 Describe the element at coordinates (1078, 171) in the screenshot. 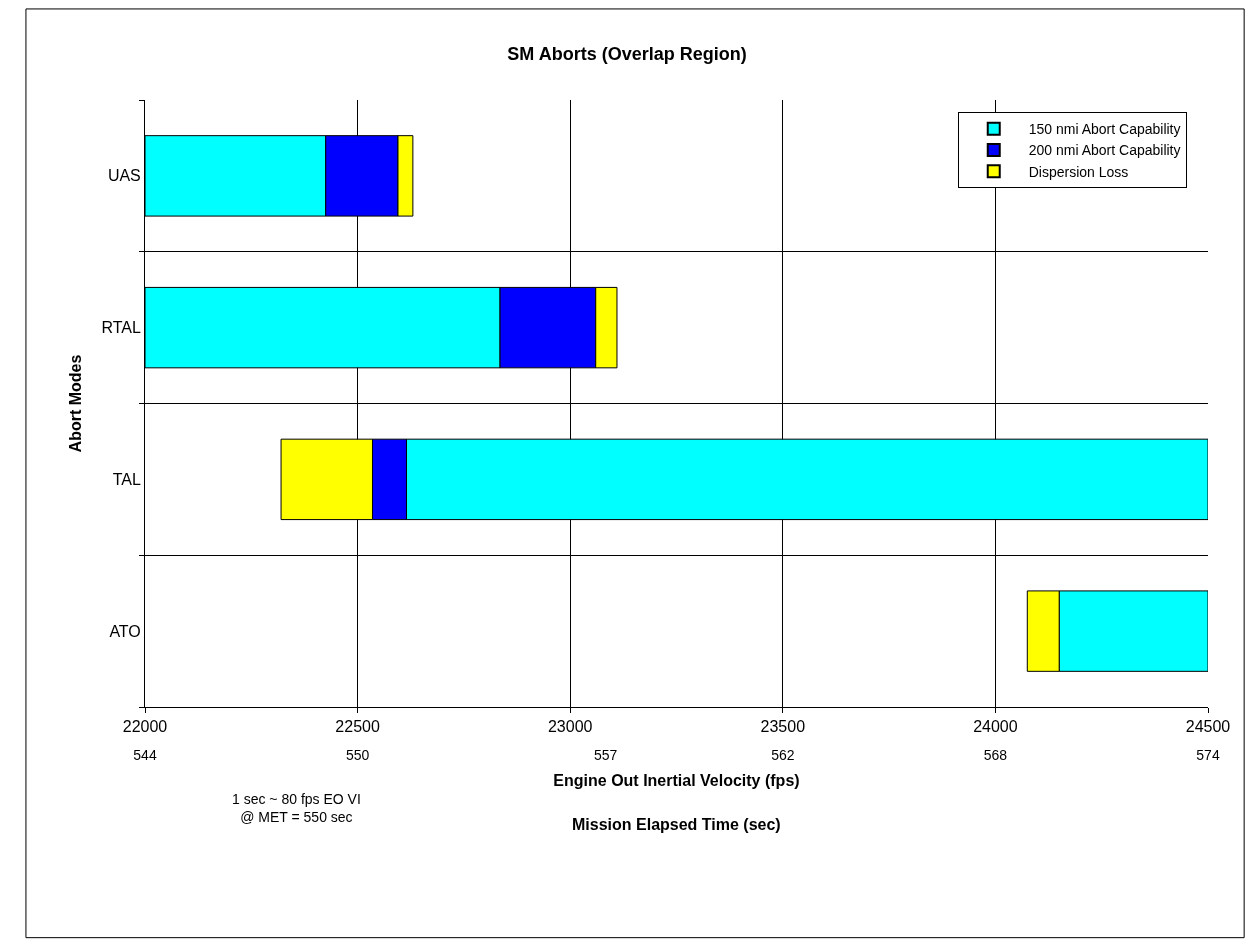

I see `legend-label: Dispersion Loss` at that location.